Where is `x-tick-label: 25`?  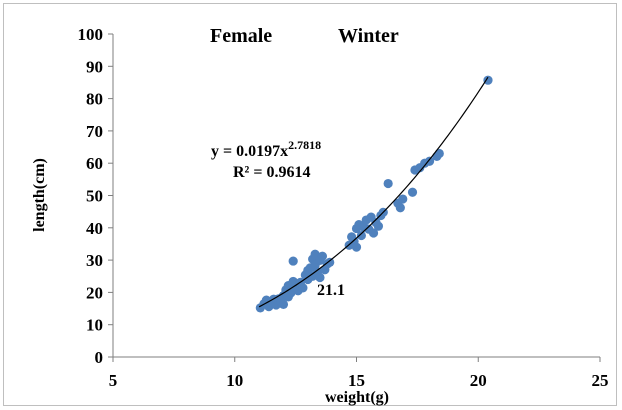
x-tick-label: 25 is located at coordinates (600, 380).